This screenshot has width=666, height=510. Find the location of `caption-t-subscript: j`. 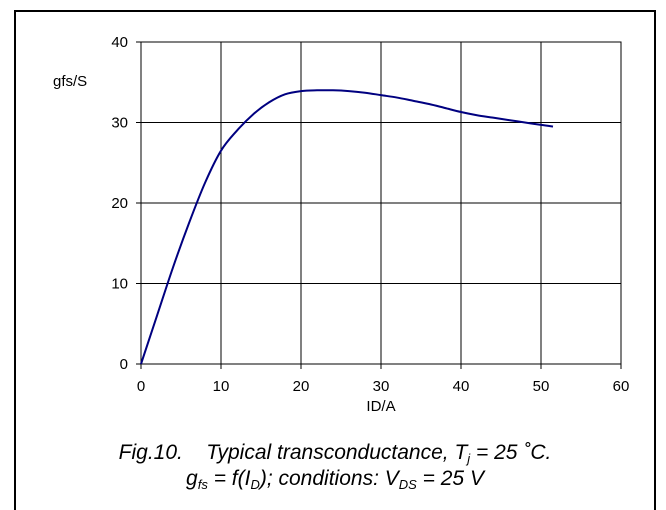

caption-t-subscript: j is located at coordinates (468, 458).